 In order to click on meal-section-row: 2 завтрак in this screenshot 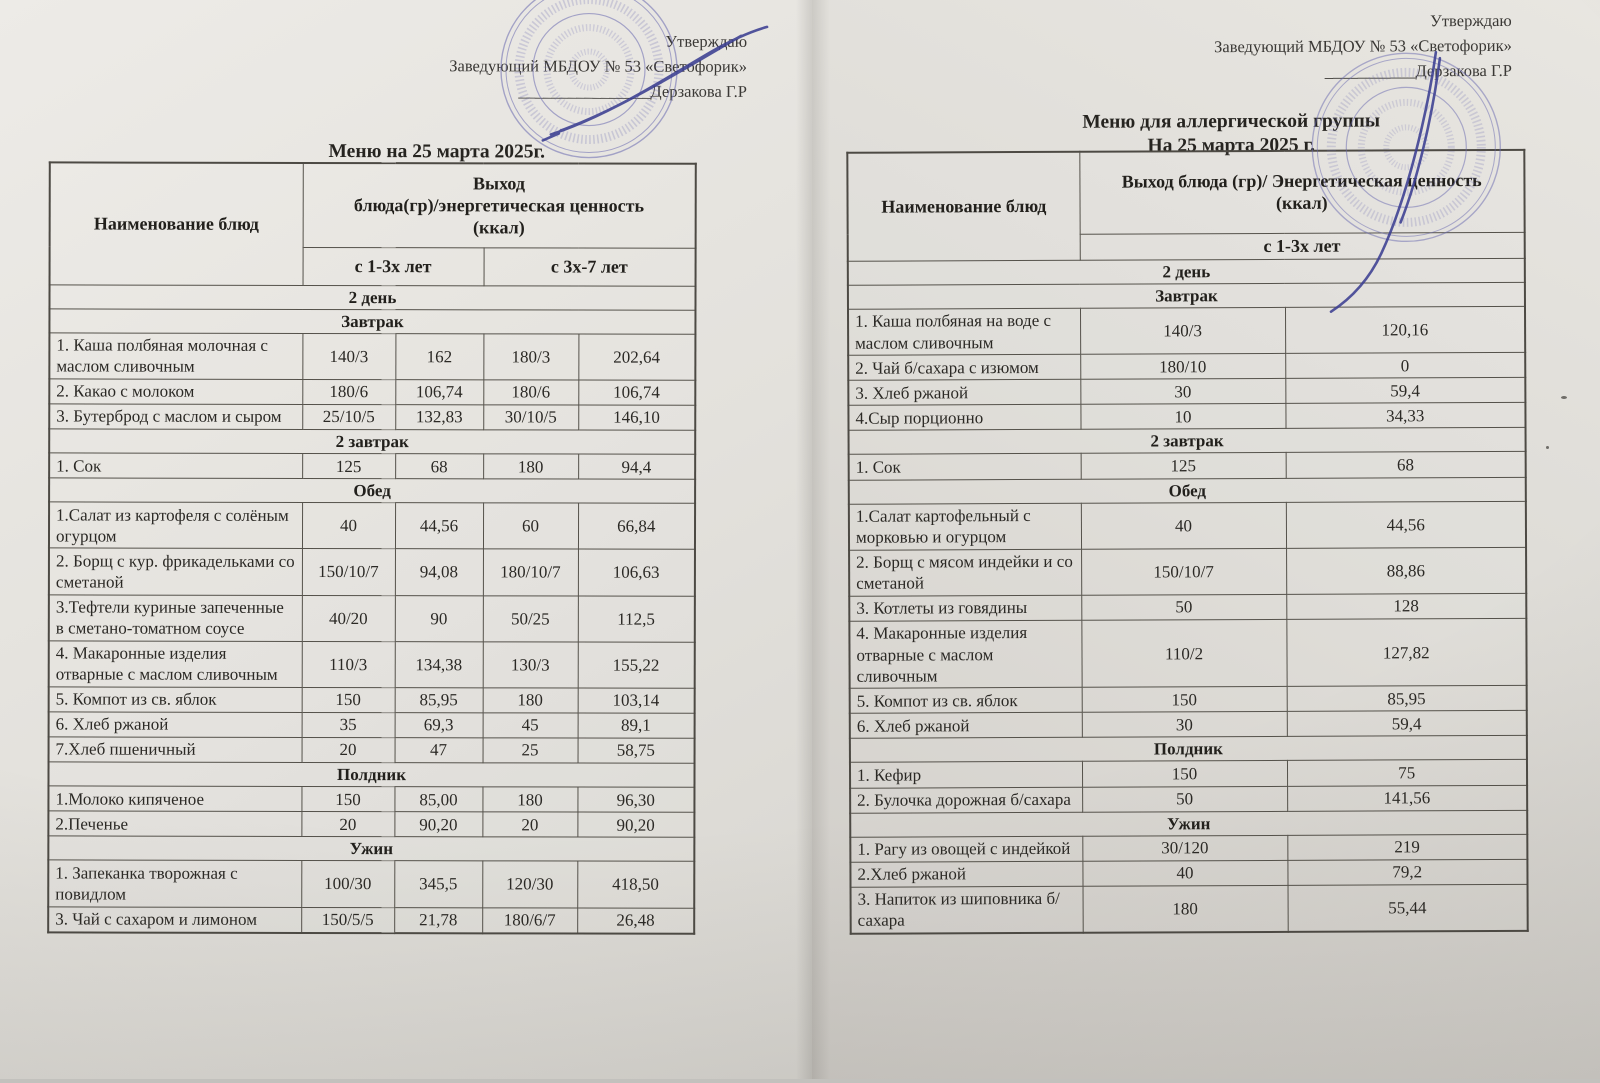, I will do `click(1187, 441)`.